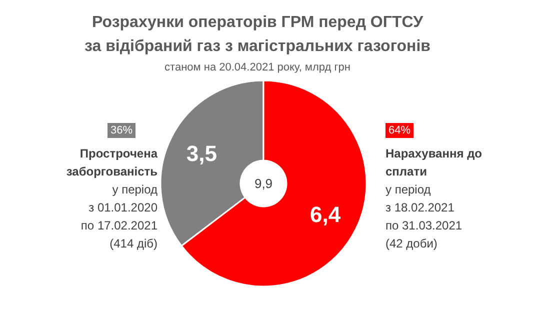  Describe the element at coordinates (424, 216) in the screenshot. I see `text: у період з 18.02.2021 по 31.03.2021 (42 доби)` at that location.